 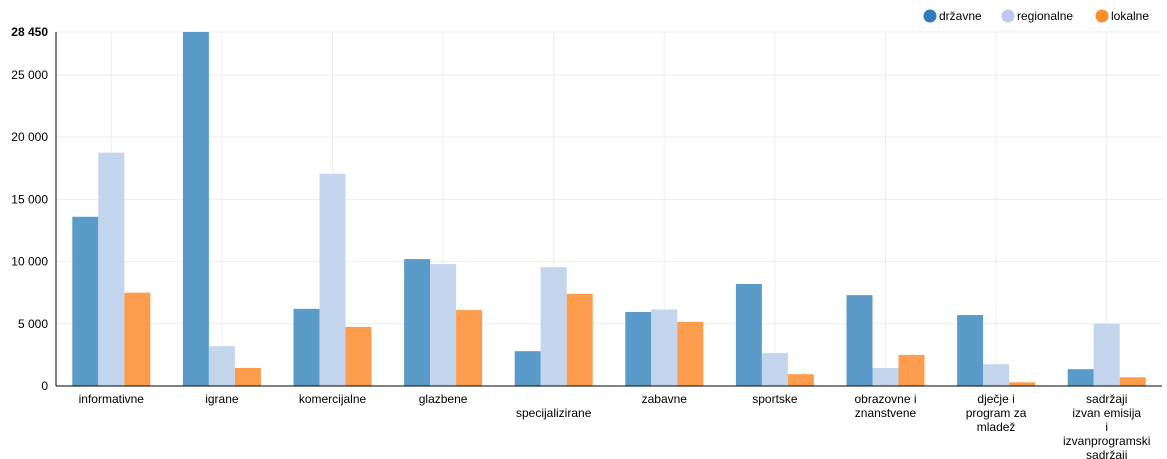 What do you see at coordinates (443, 399) in the screenshot?
I see `x-tick-label: glazbene` at bounding box center [443, 399].